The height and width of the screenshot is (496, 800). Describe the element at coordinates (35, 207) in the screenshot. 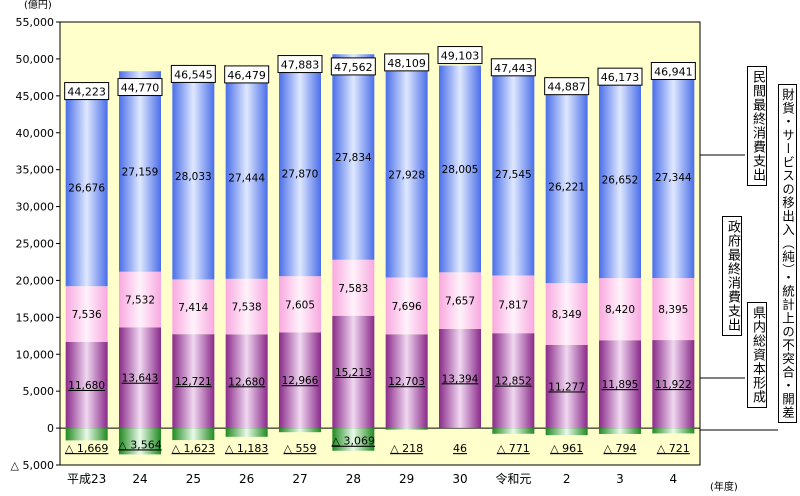

I see `y-tick-label: 30,000` at that location.